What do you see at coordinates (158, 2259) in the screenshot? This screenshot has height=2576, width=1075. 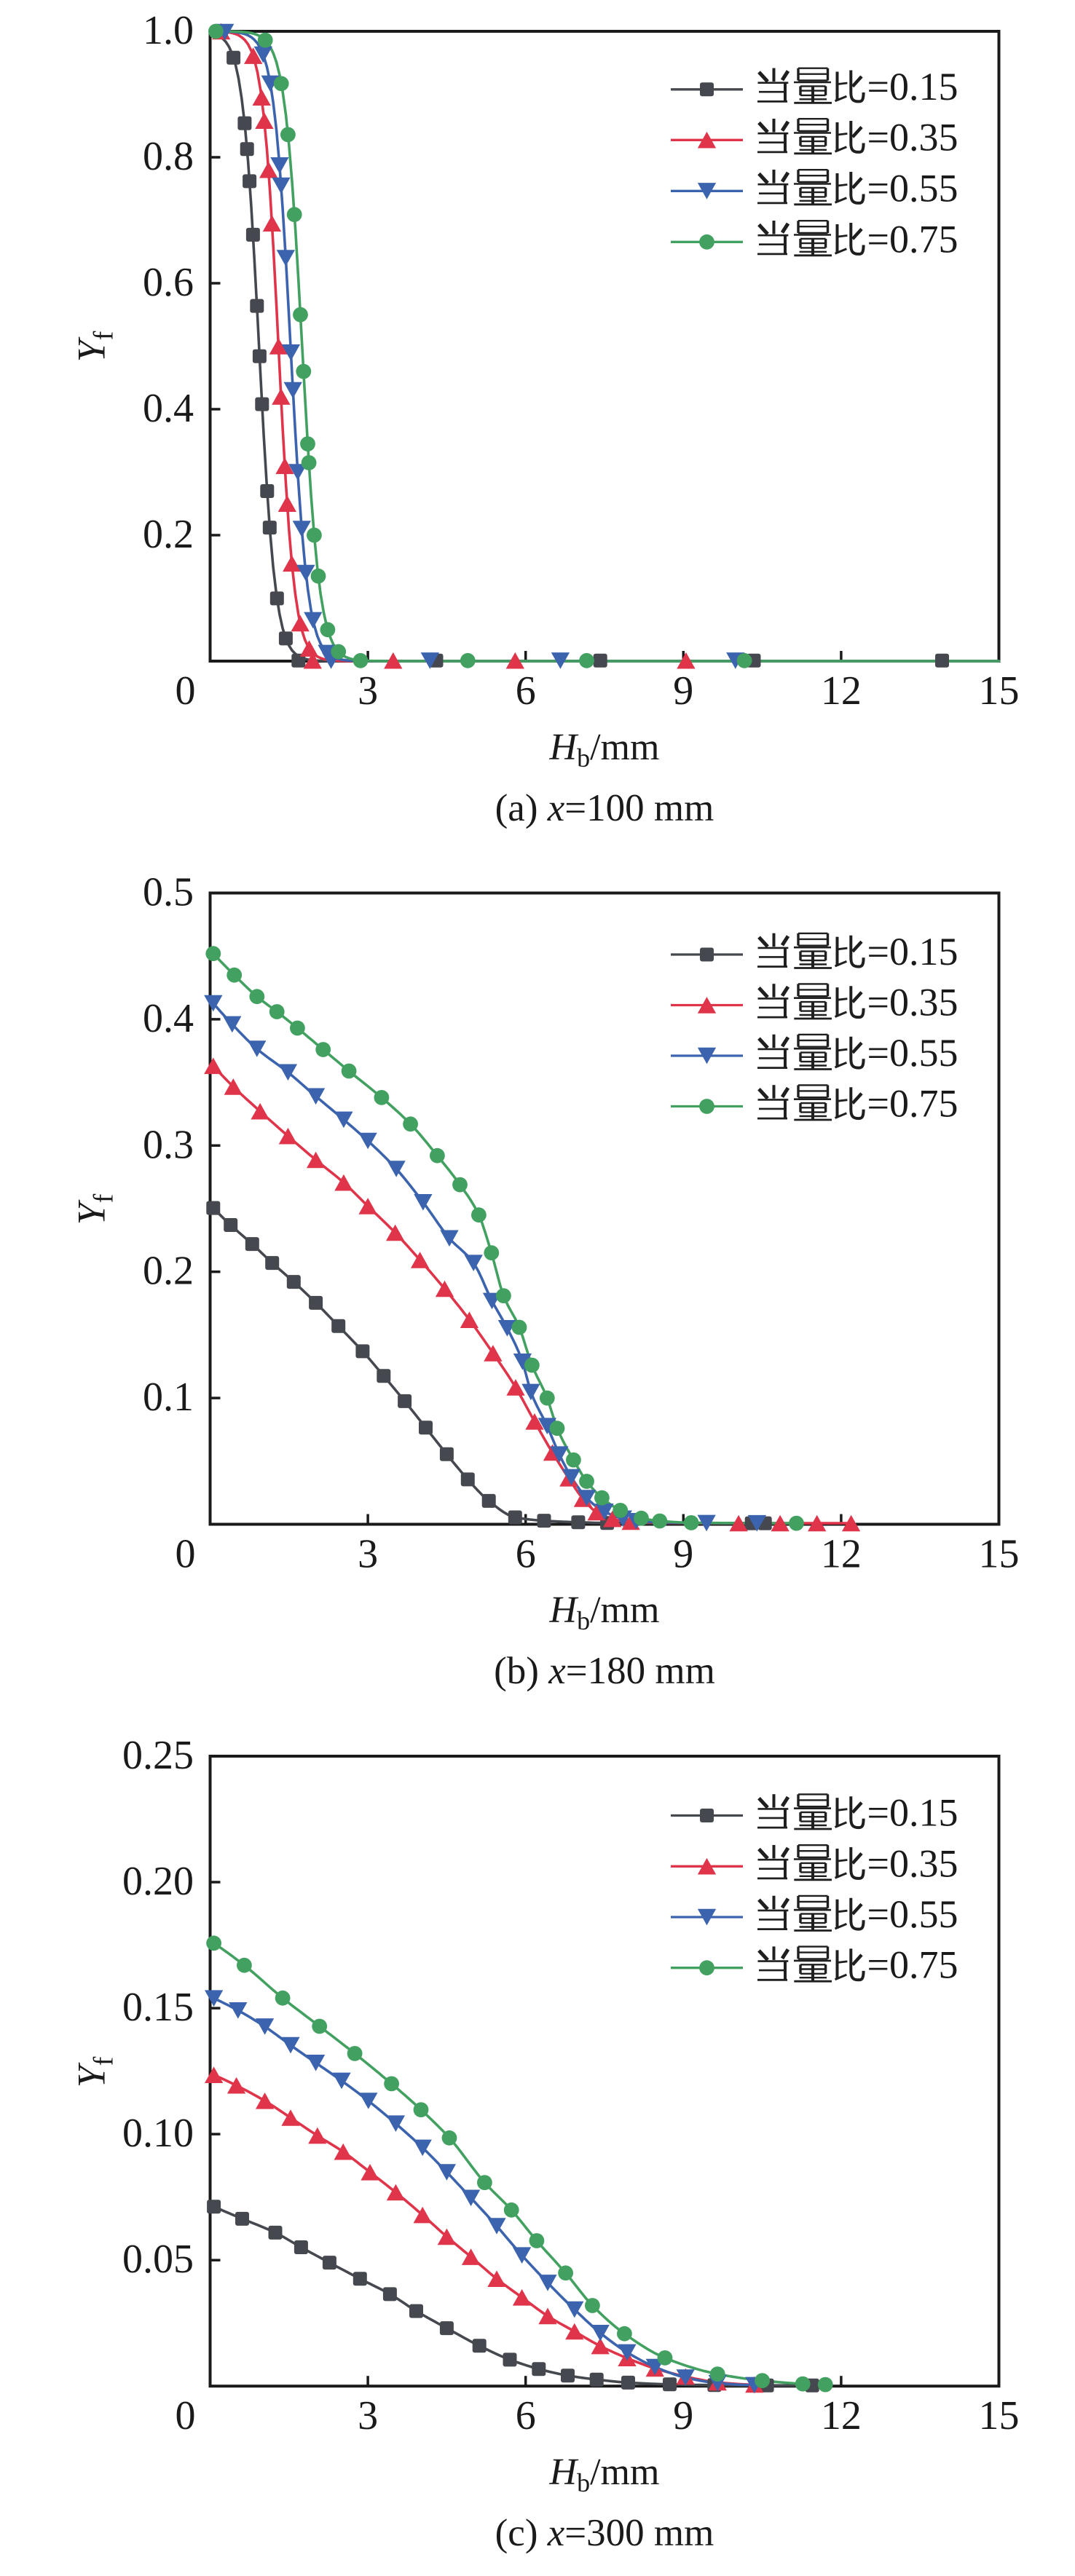 I see `svg-text: 0.05` at bounding box center [158, 2259].